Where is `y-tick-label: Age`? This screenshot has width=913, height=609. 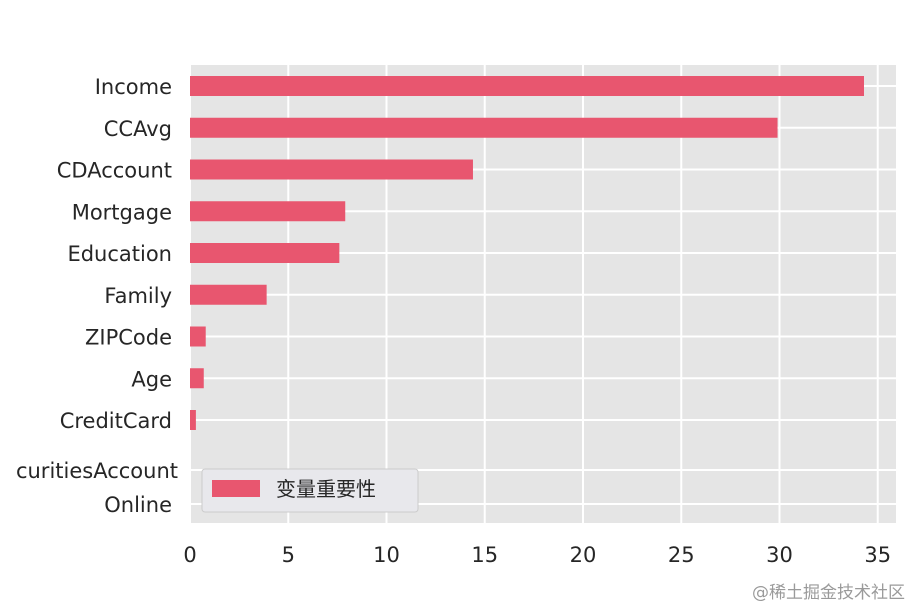 y-tick-label: Age is located at coordinates (151, 379).